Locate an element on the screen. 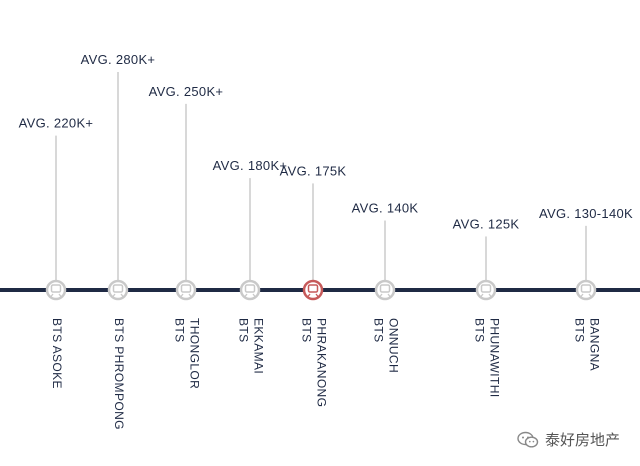  station-name-label: THONGLOR is located at coordinates (194, 353).